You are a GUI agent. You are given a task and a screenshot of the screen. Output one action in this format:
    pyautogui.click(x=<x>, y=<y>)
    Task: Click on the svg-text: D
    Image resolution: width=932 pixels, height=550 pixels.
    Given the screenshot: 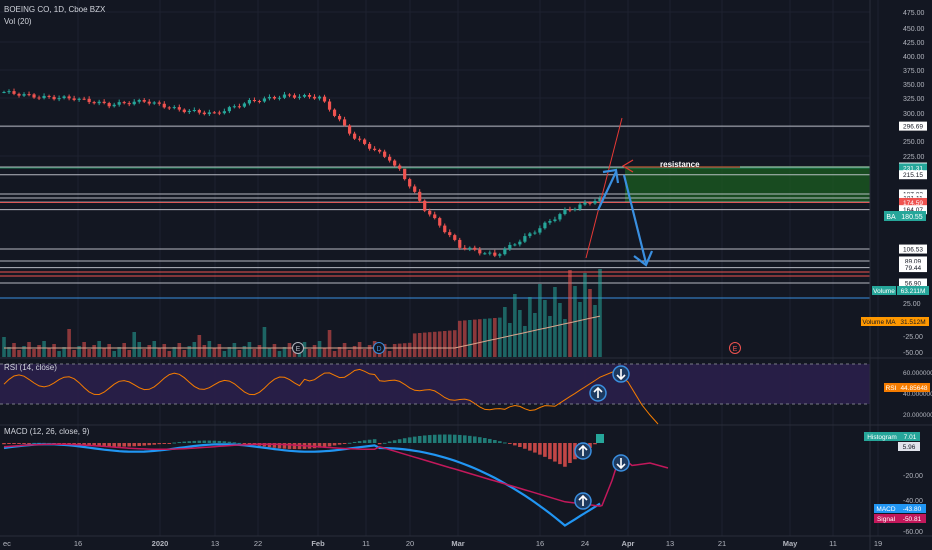 What is the action you would take?
    pyautogui.click(x=378, y=349)
    